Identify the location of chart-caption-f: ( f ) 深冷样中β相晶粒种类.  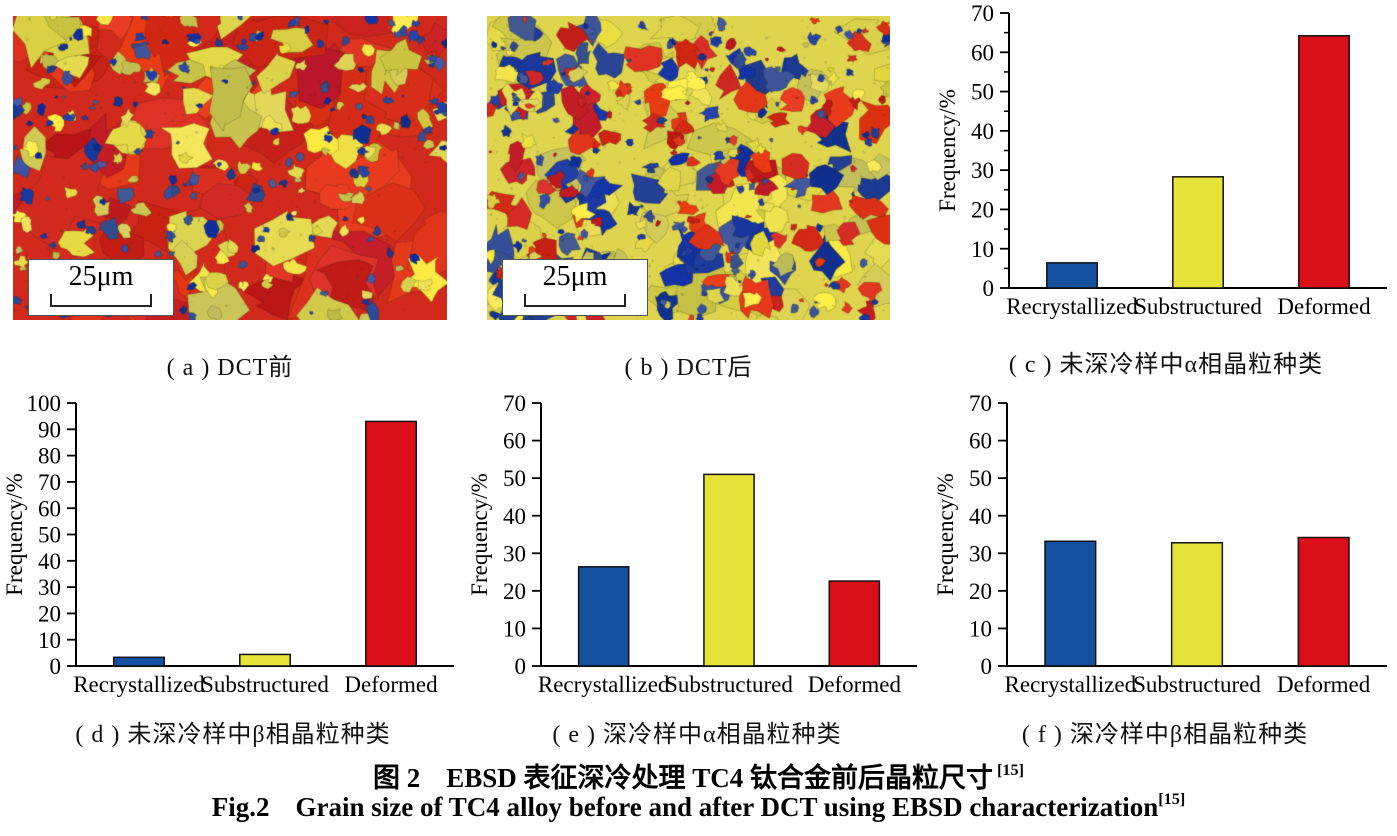
(1165, 735).